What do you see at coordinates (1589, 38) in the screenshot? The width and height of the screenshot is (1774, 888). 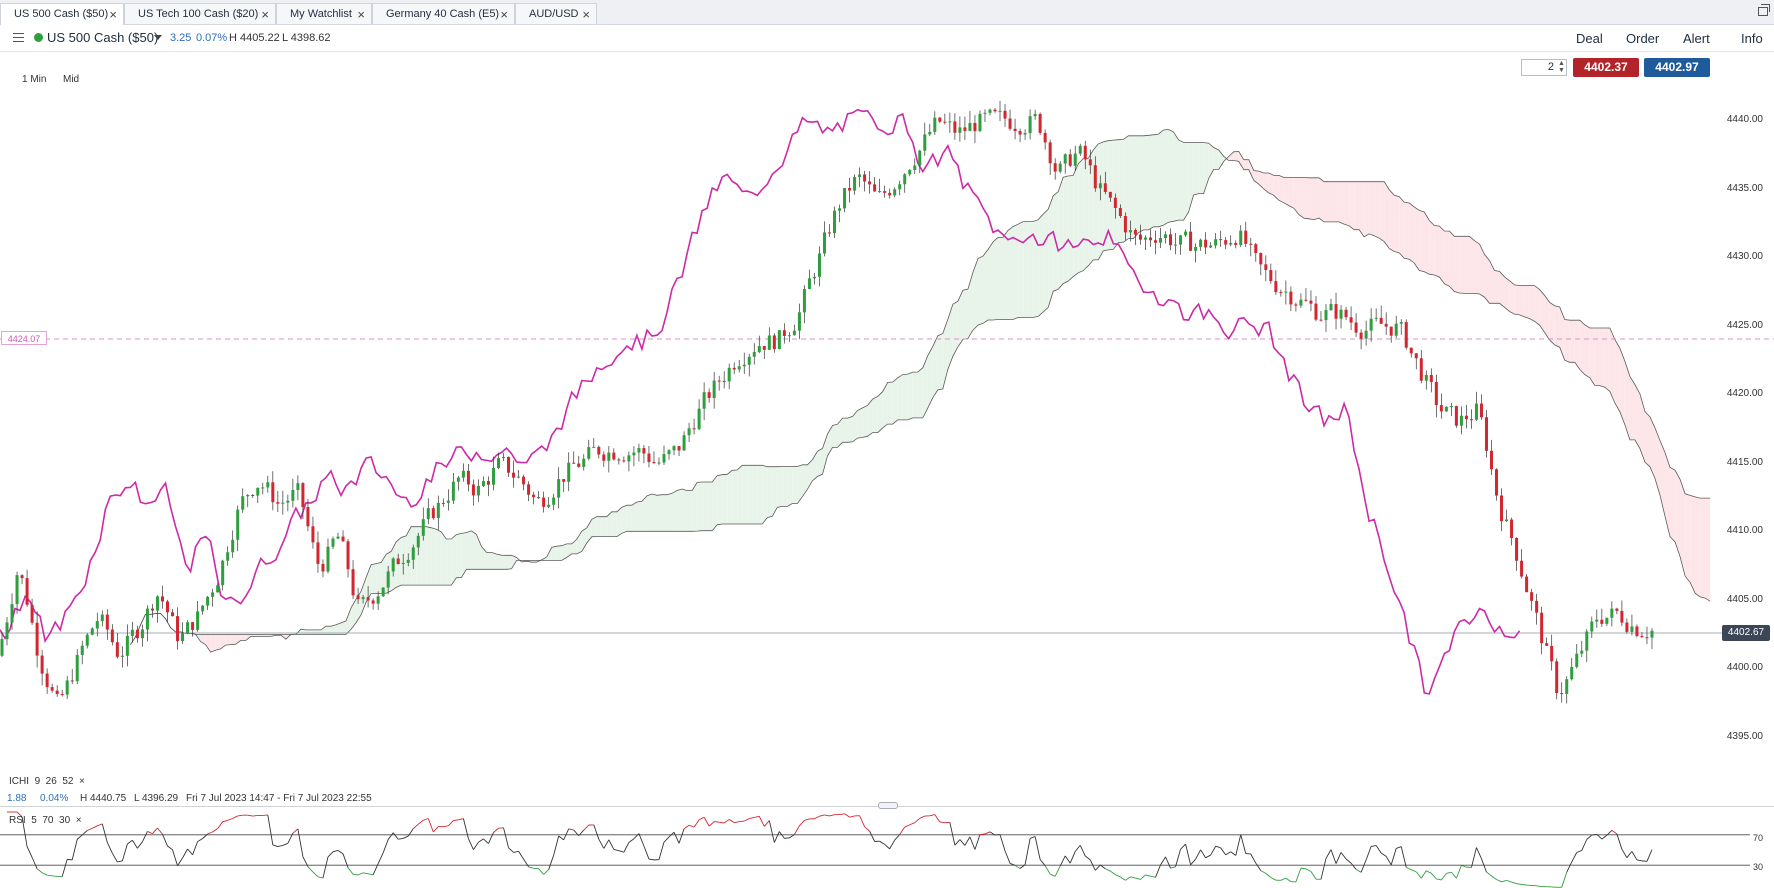 I see `deal-button: Deal` at bounding box center [1589, 38].